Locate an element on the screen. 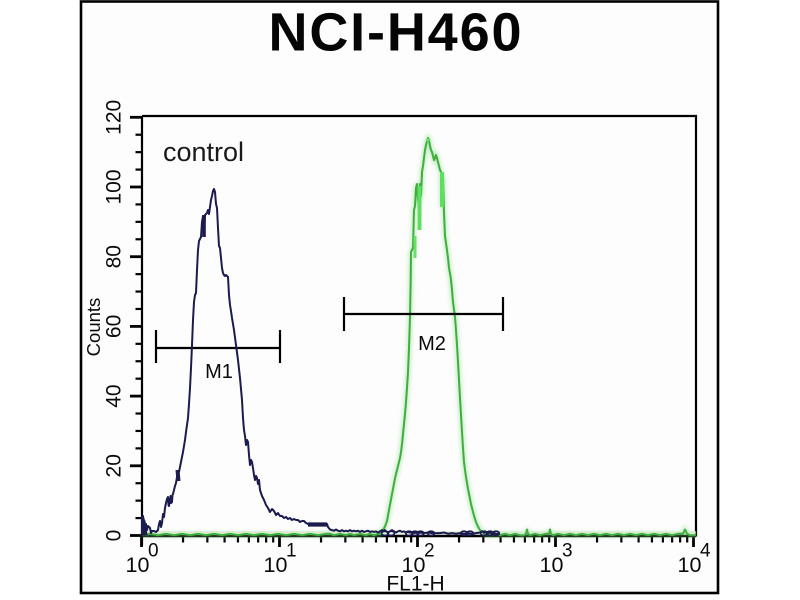  svg-text: FL1-H is located at coordinates (415, 584).